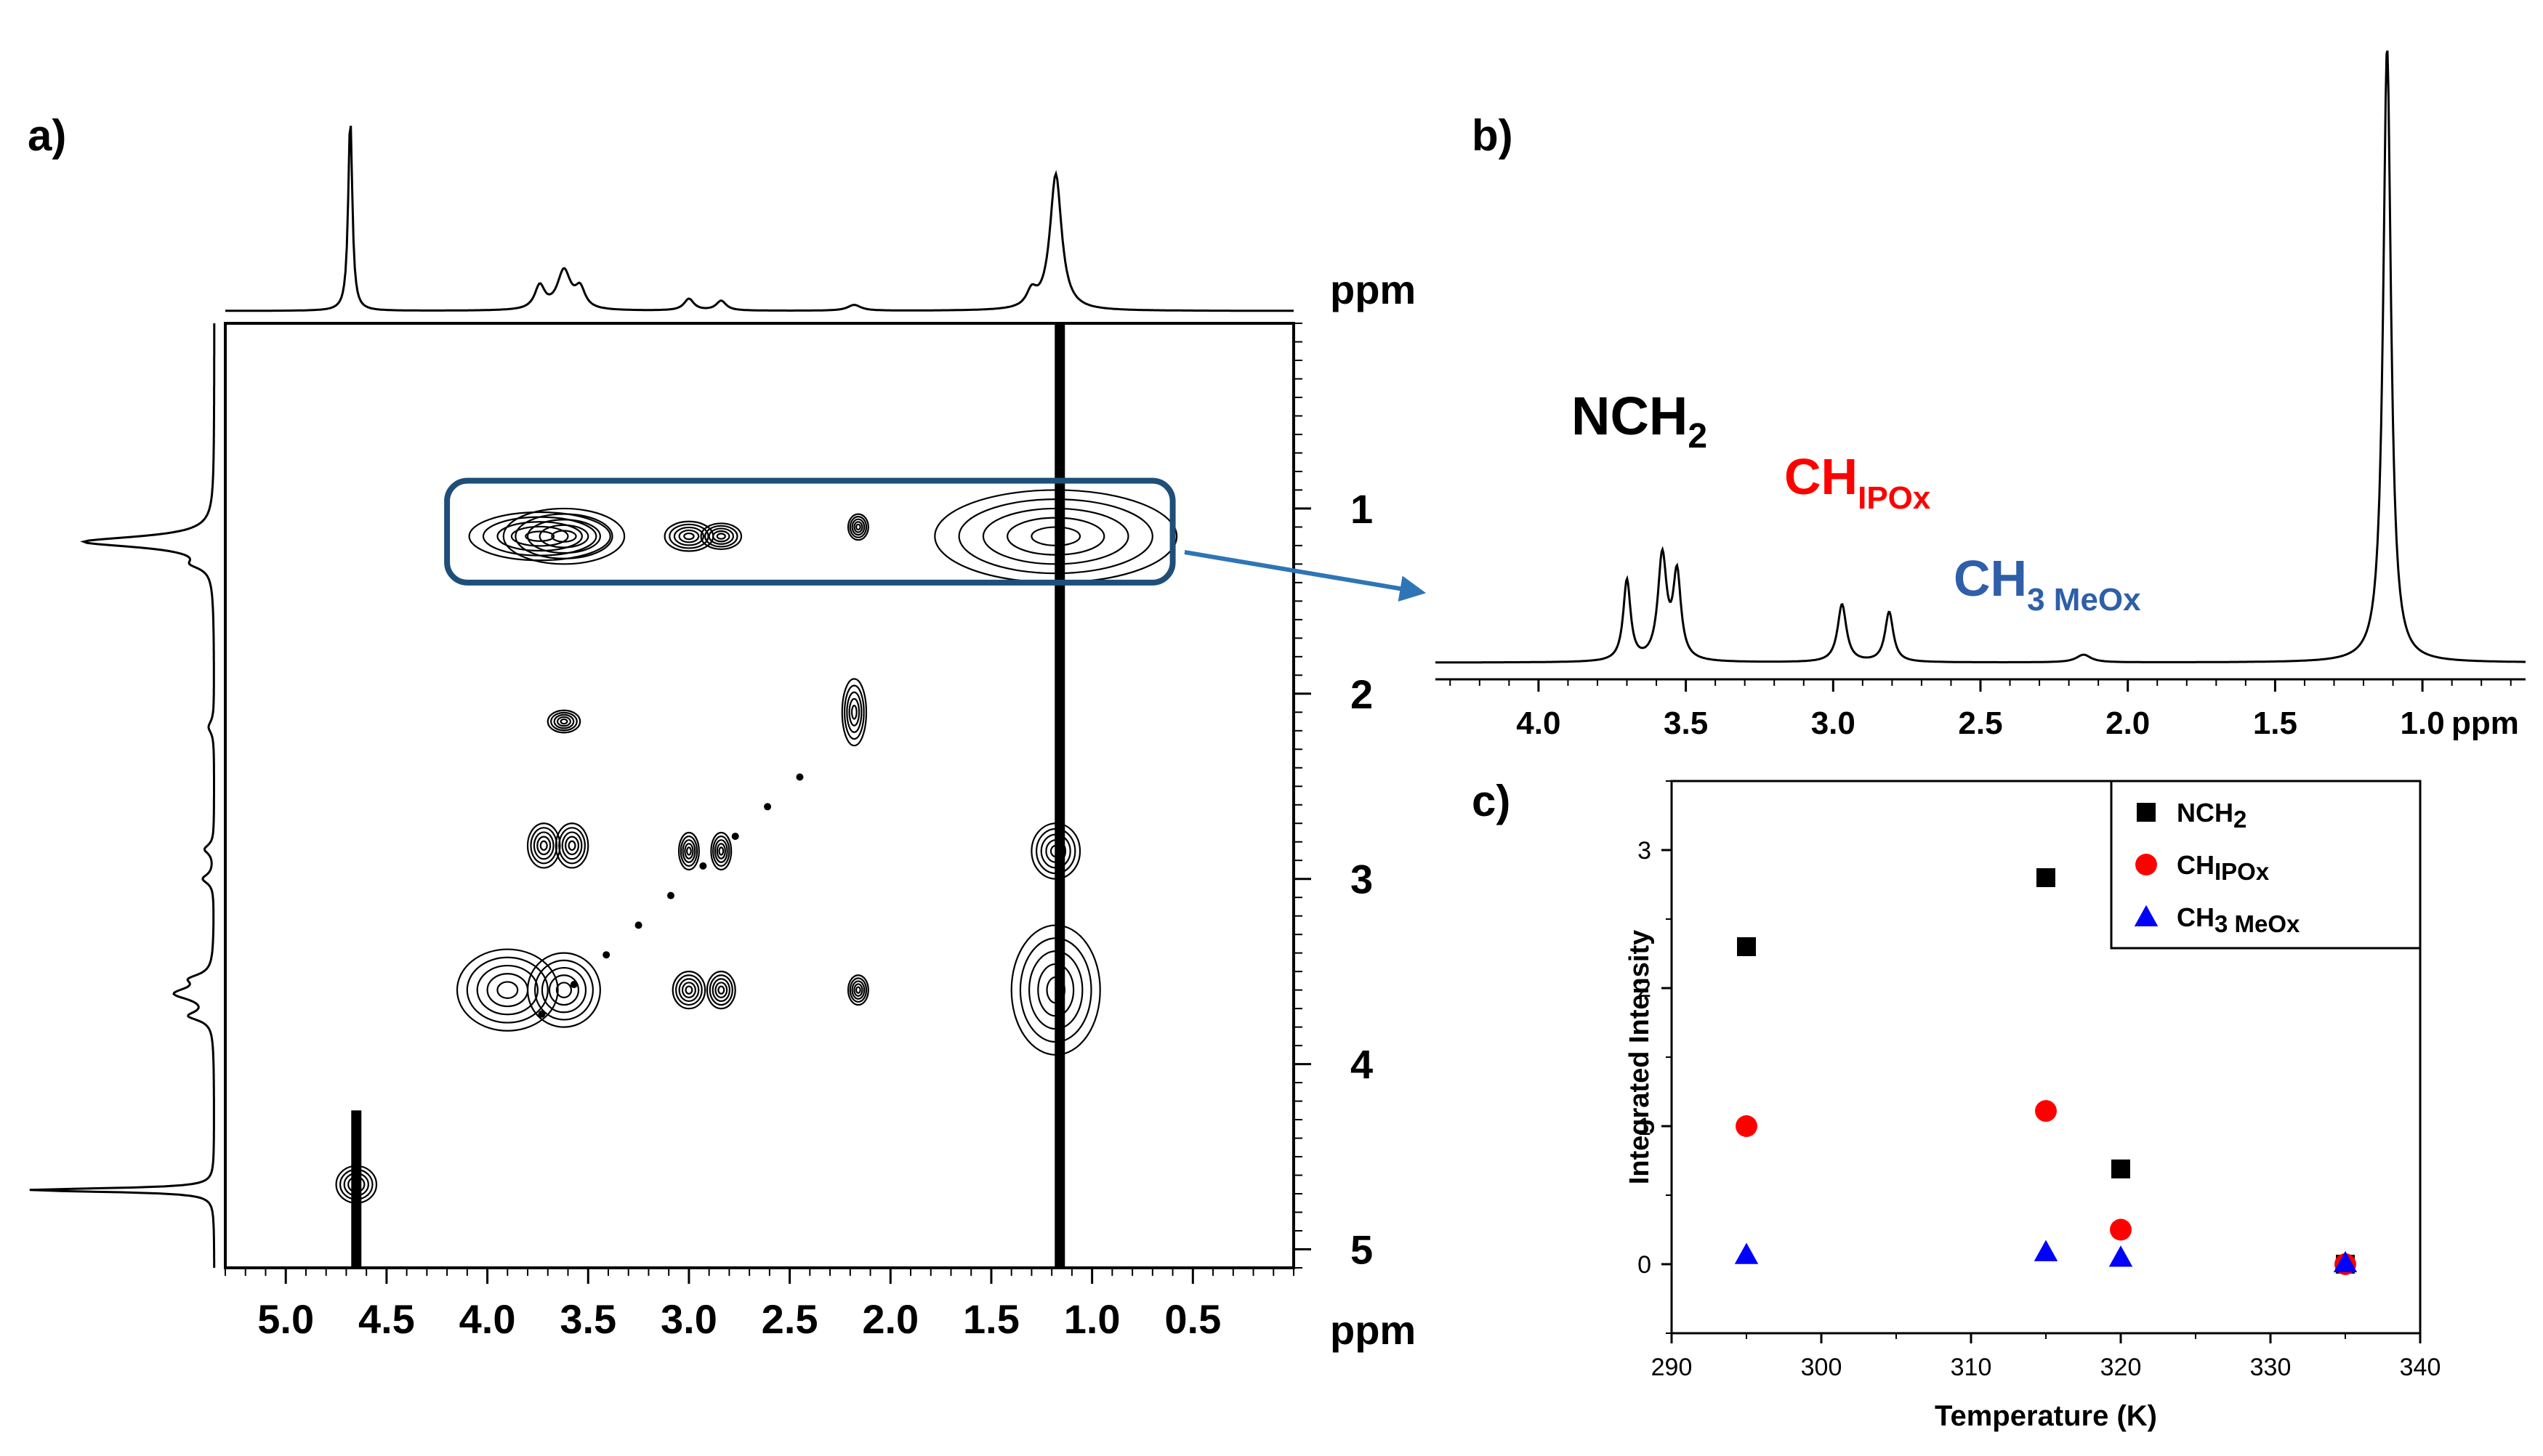 The image size is (2543, 1456). I want to click on y-tick-label-1: 1, so click(1644, 1127).